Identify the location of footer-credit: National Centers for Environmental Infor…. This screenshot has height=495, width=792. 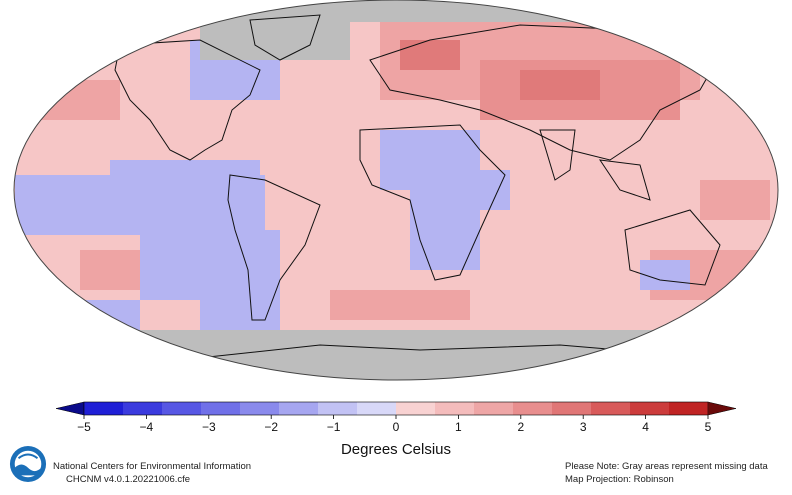
(152, 473).